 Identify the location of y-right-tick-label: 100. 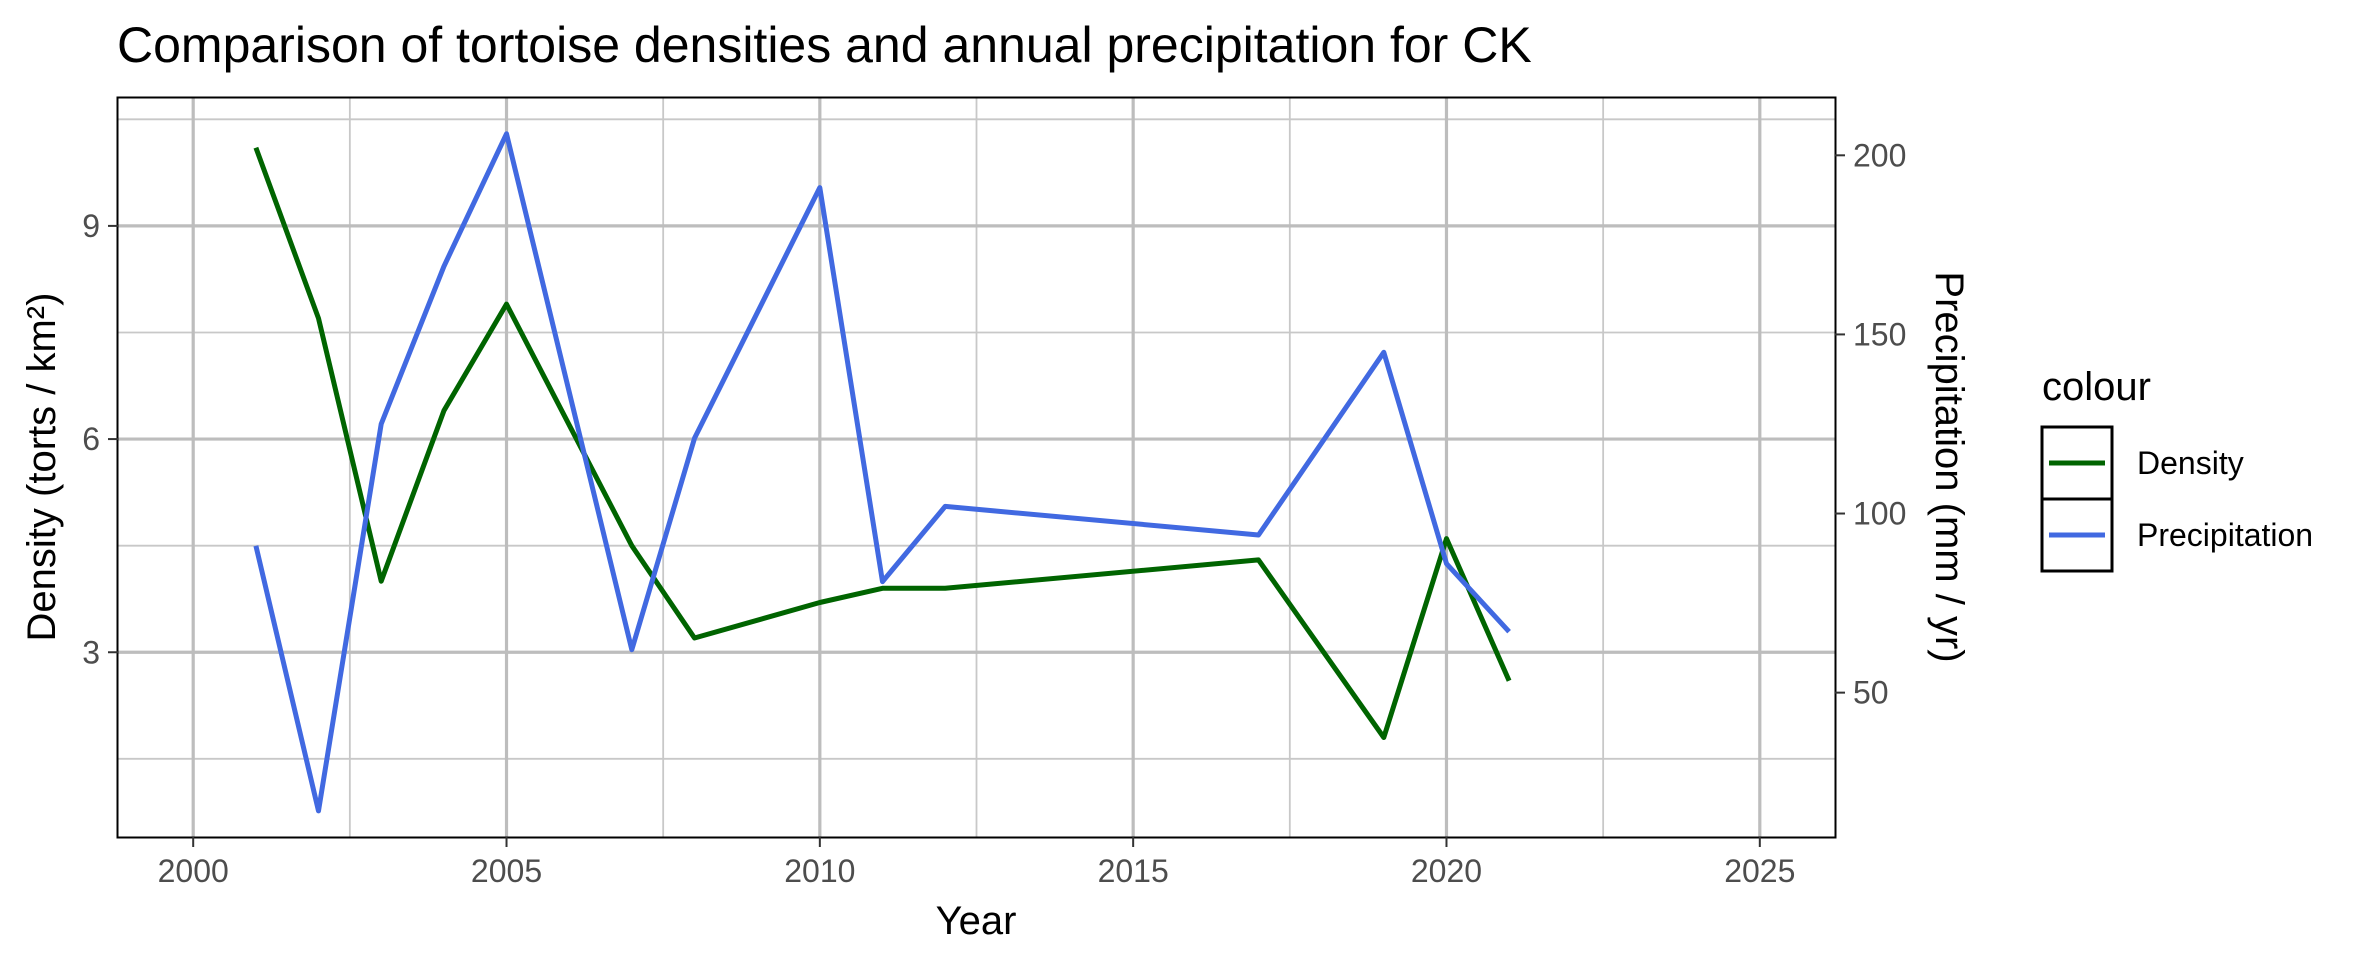
(1879, 514).